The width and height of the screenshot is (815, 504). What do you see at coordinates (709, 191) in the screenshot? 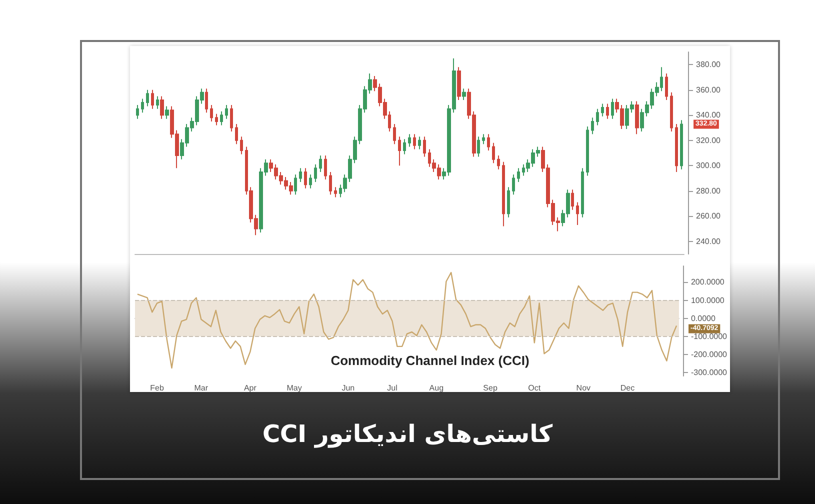
I see `y-tick-label: 280.00` at bounding box center [709, 191].